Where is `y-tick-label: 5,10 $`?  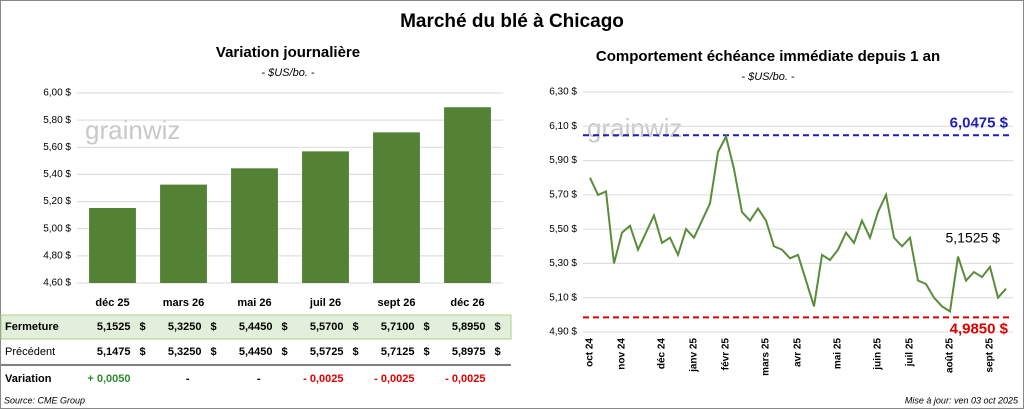 y-tick-label: 5,10 $ is located at coordinates (563, 297).